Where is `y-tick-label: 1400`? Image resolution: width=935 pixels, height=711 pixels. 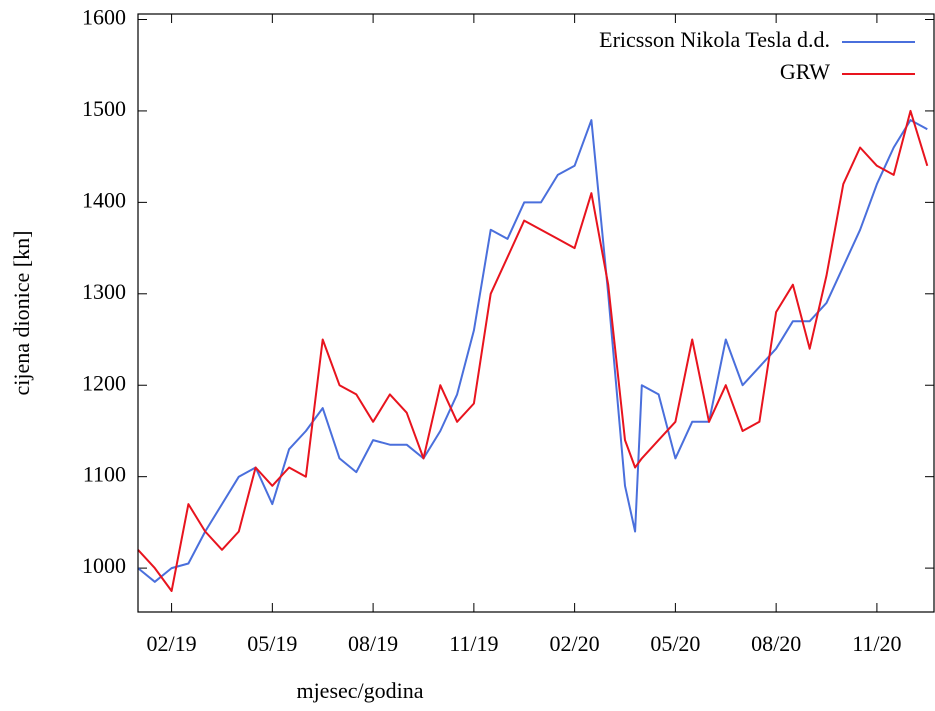
y-tick-label: 1400 is located at coordinates (104, 199).